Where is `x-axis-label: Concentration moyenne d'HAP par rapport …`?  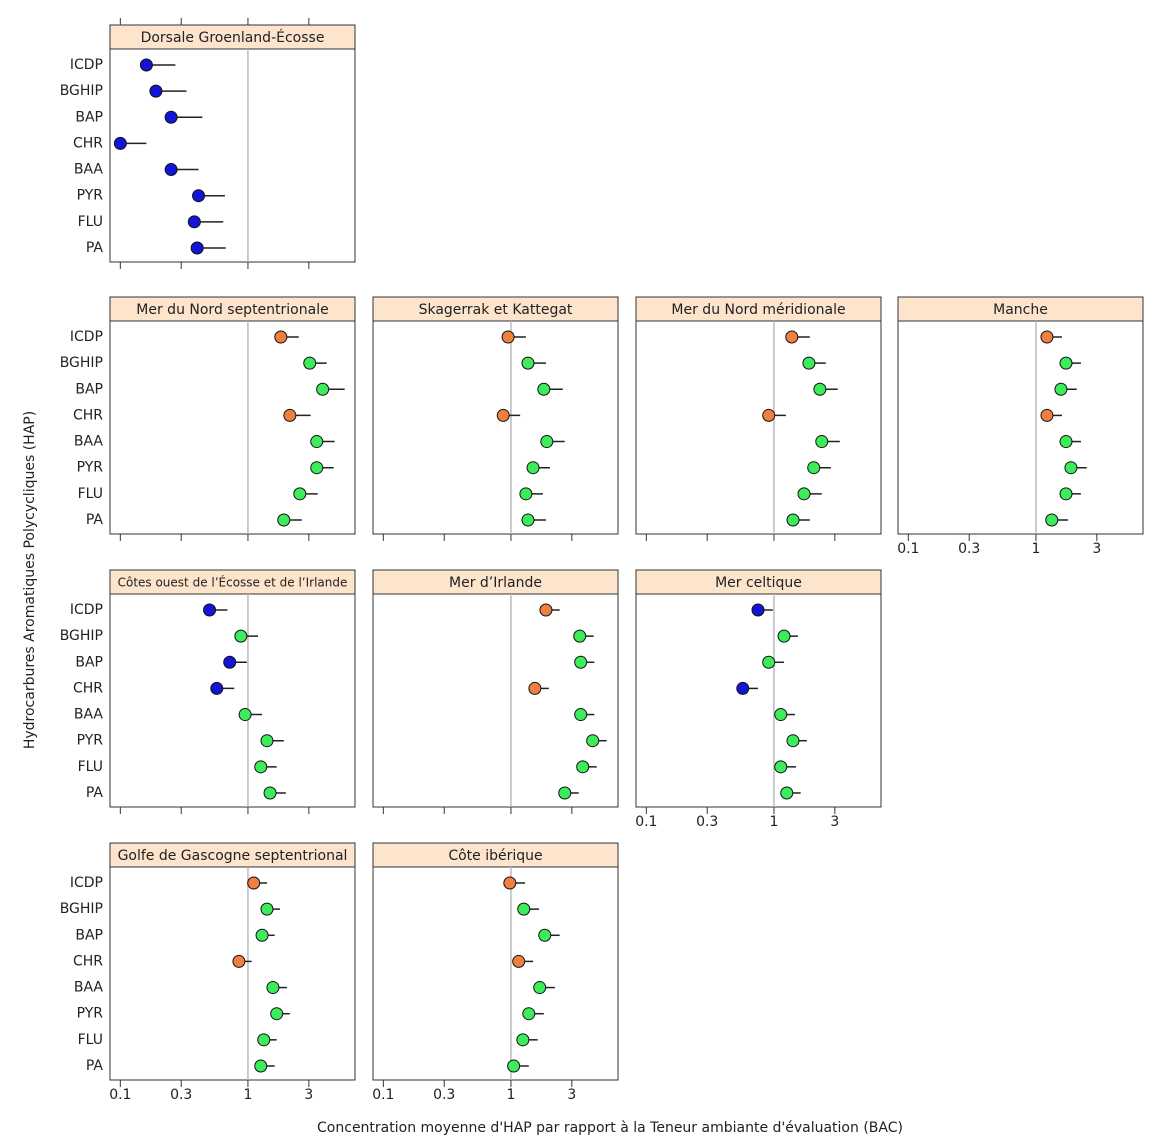 x-axis-label: Concentration moyenne d'HAP par rapport … is located at coordinates (610, 1128).